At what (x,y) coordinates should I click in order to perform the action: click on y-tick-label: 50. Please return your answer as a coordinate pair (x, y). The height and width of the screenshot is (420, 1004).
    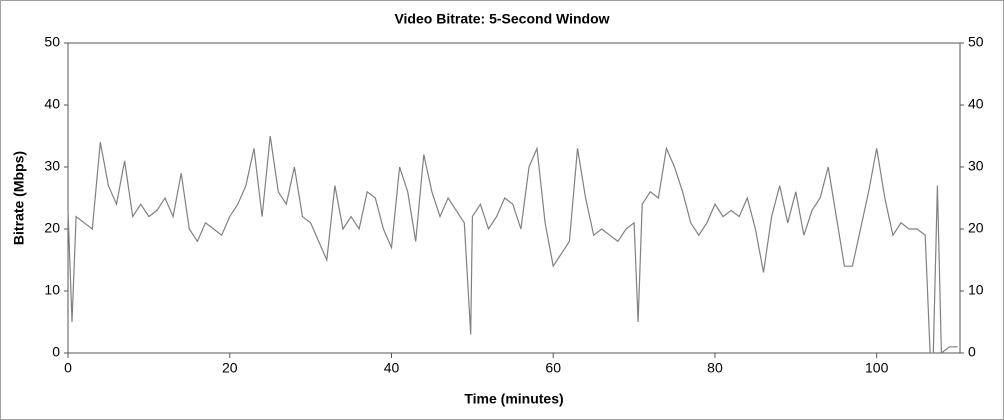
    Looking at the image, I should click on (52, 42).